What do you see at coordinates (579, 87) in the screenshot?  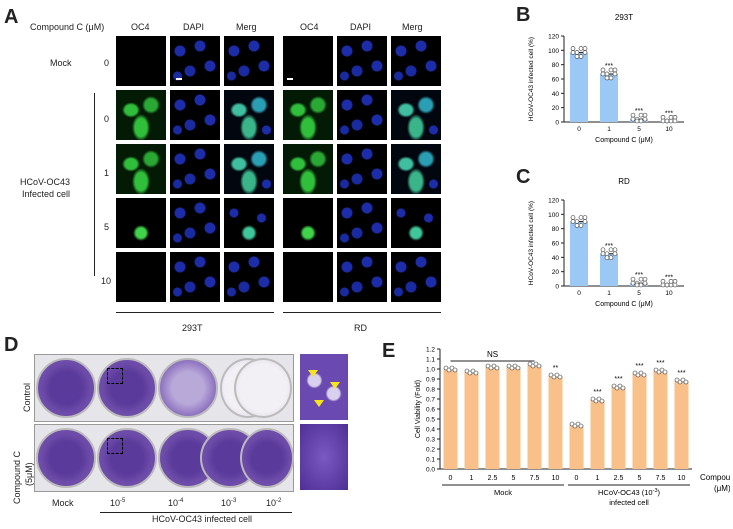 I see `chart-b-bar` at bounding box center [579, 87].